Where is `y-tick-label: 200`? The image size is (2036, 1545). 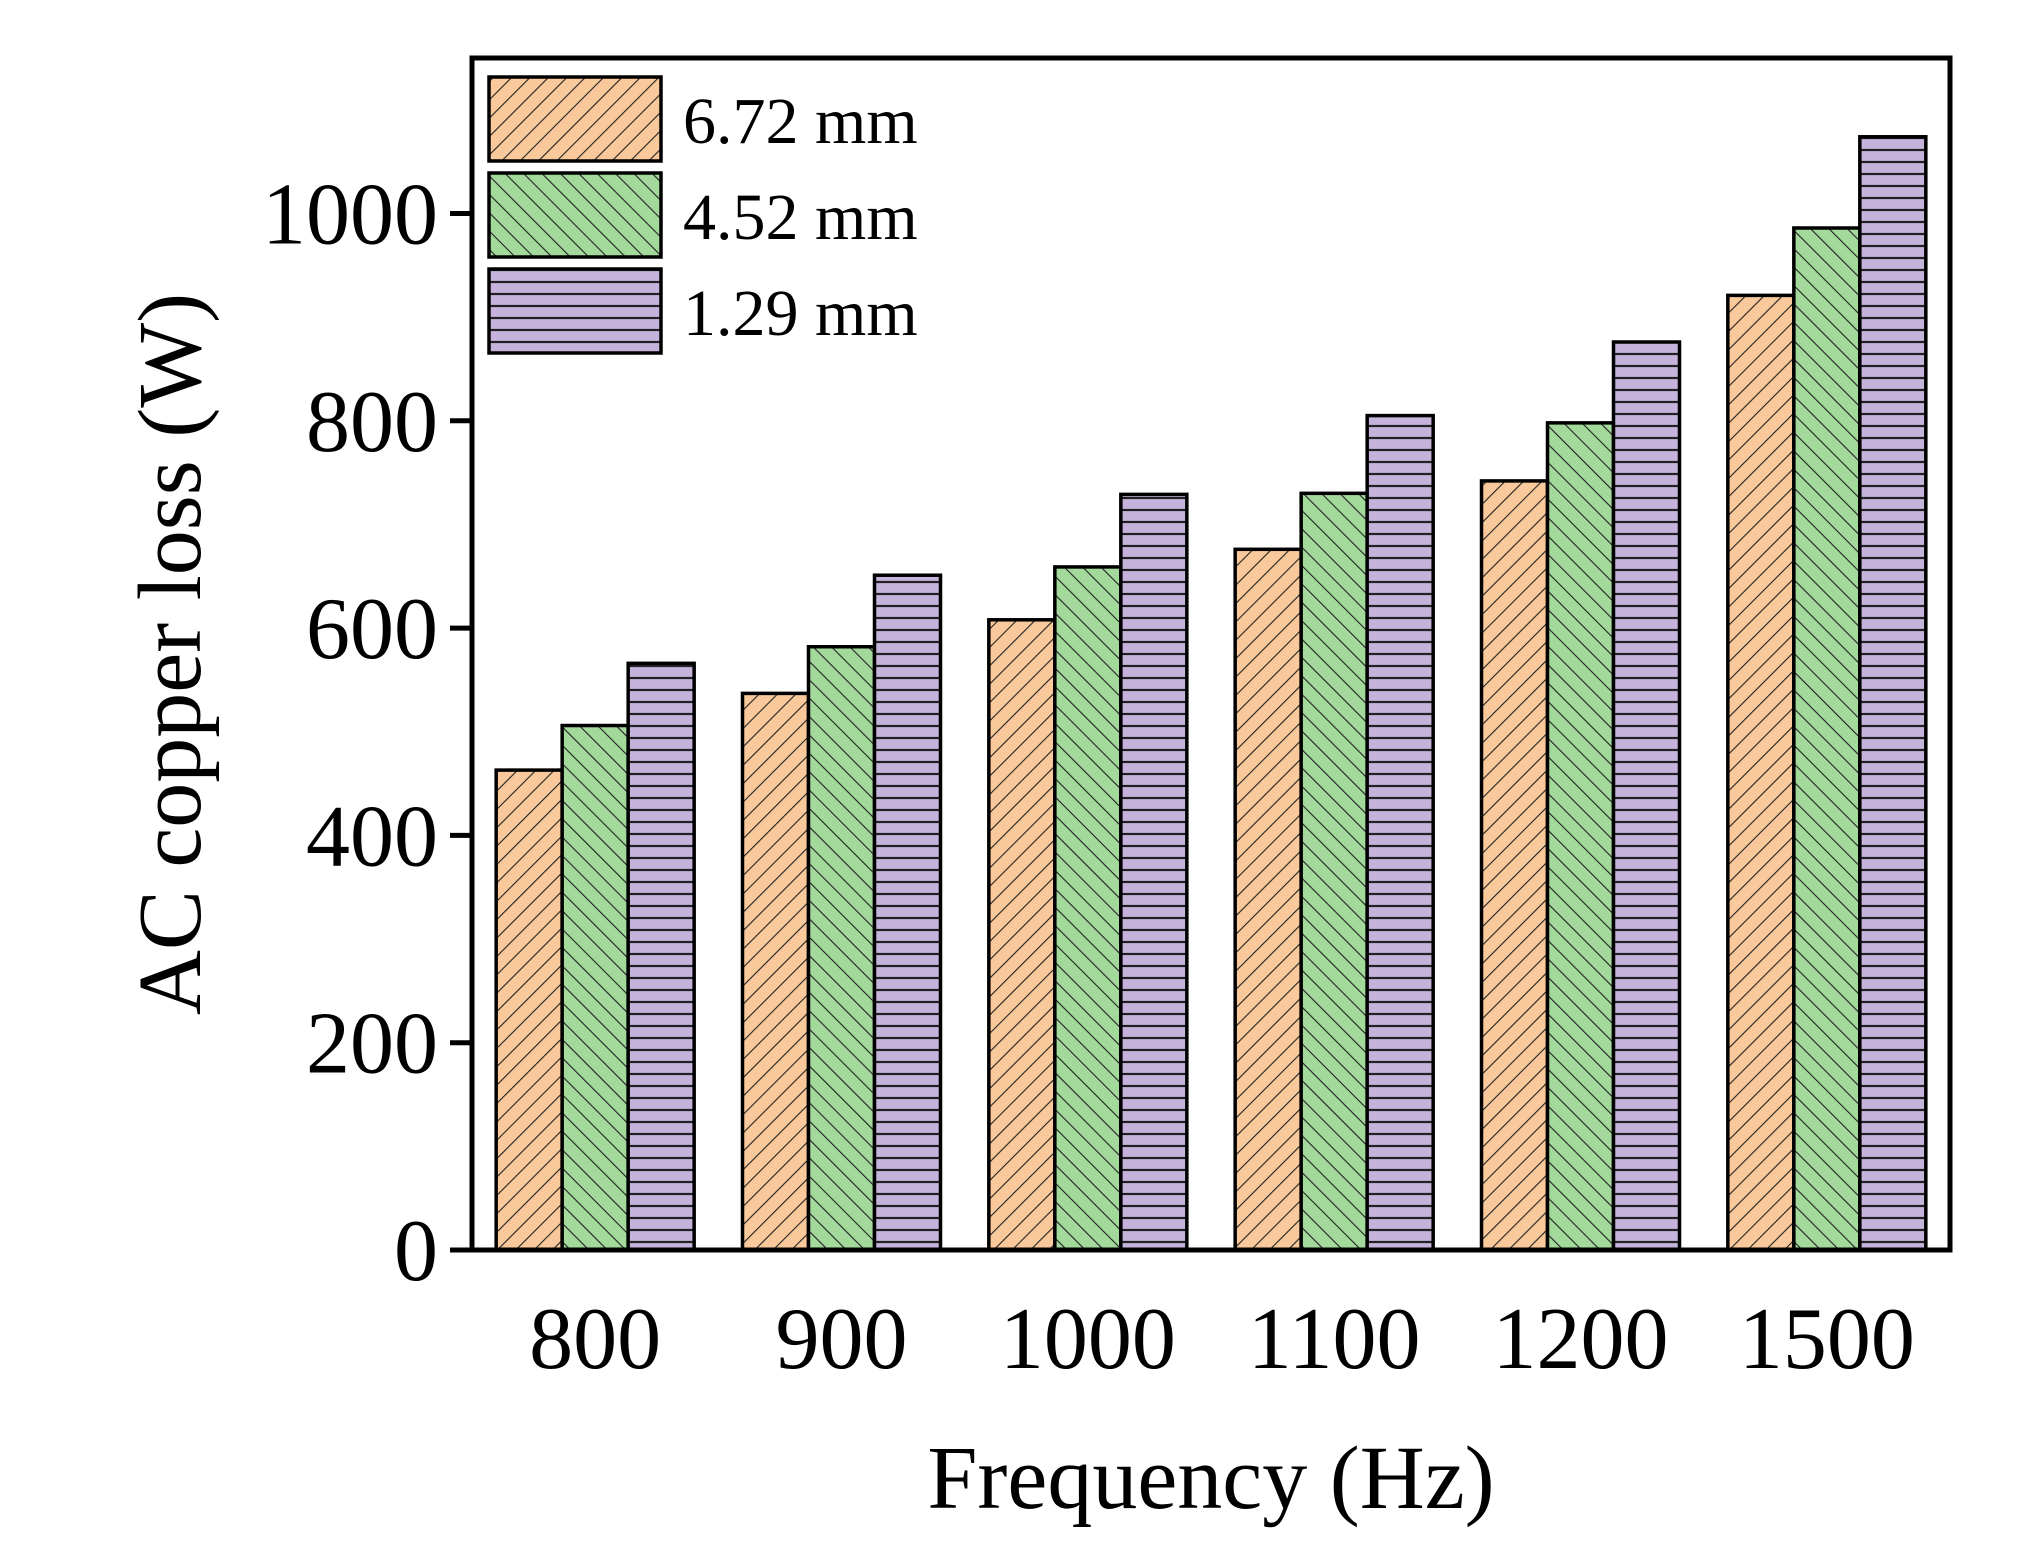
y-tick-label: 200 is located at coordinates (372, 1044).